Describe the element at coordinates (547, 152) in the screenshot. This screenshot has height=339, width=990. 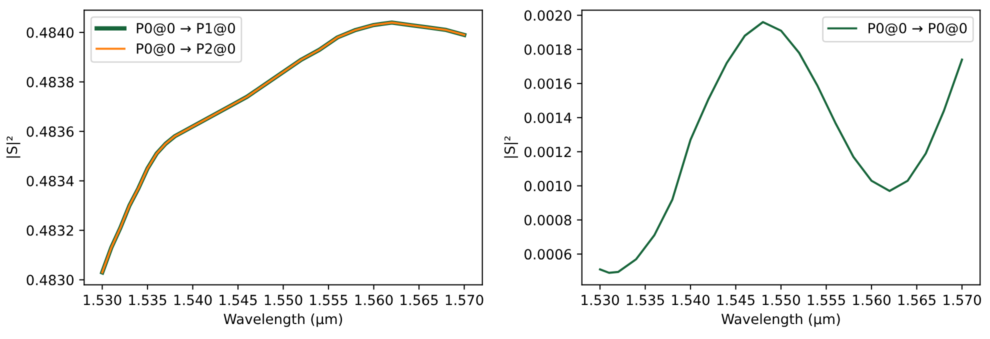
I see `y-tick-label: 0.0012` at that location.